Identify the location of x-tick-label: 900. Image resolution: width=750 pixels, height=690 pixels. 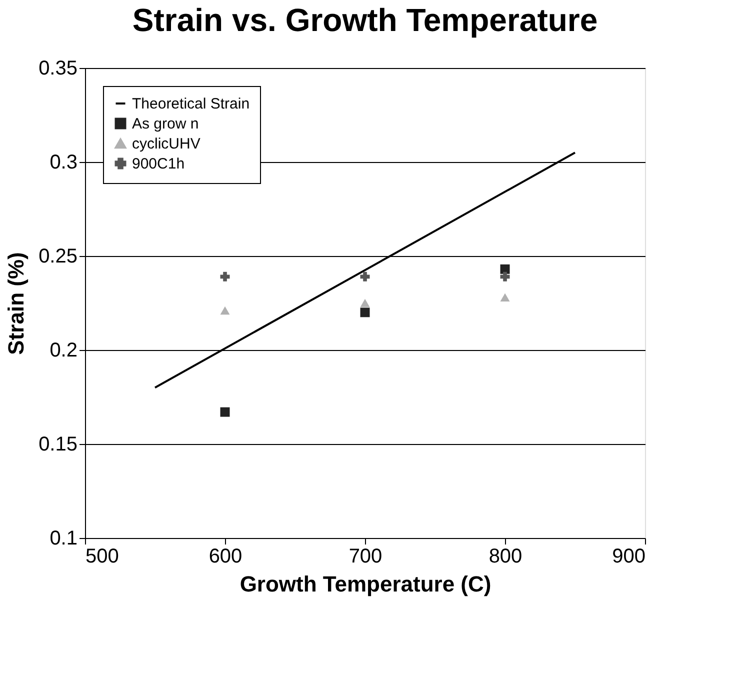
(629, 557).